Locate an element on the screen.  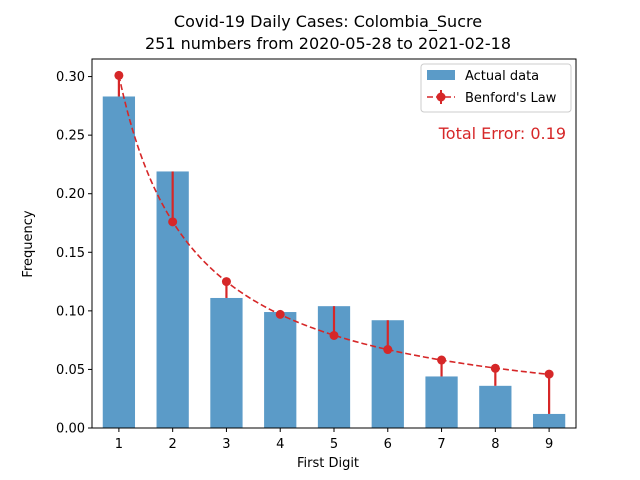
y-tick-label: 0.30 is located at coordinates (70, 77).